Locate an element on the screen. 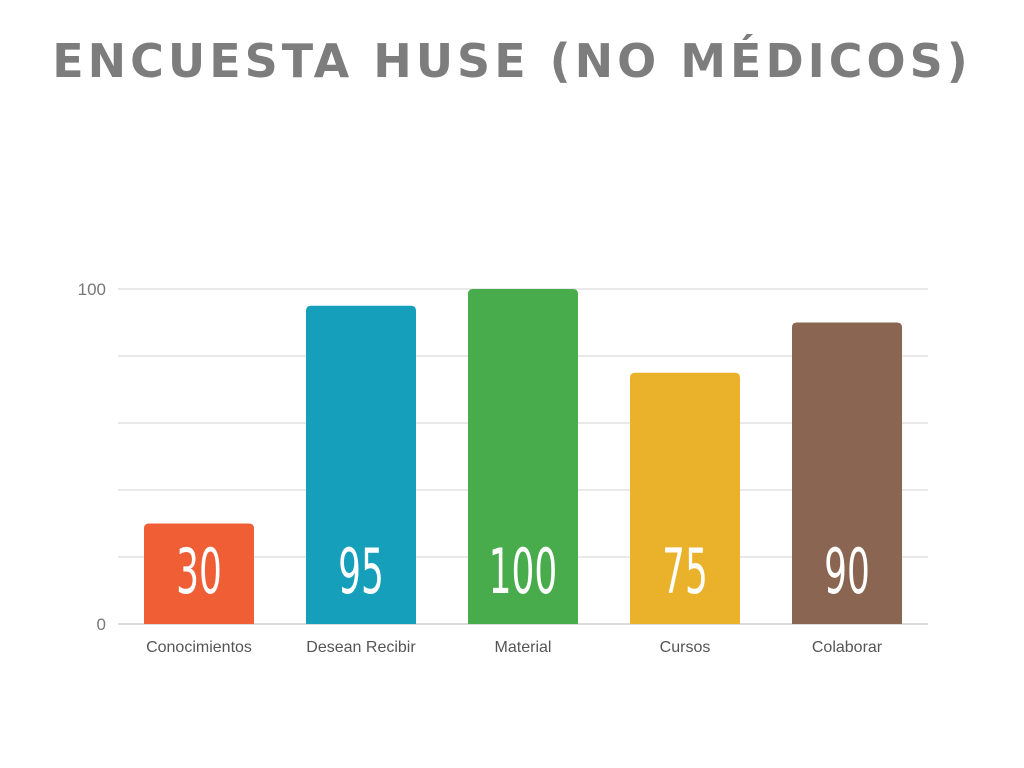 The width and height of the screenshot is (1024, 768). category-label: Colaborar is located at coordinates (847, 647).